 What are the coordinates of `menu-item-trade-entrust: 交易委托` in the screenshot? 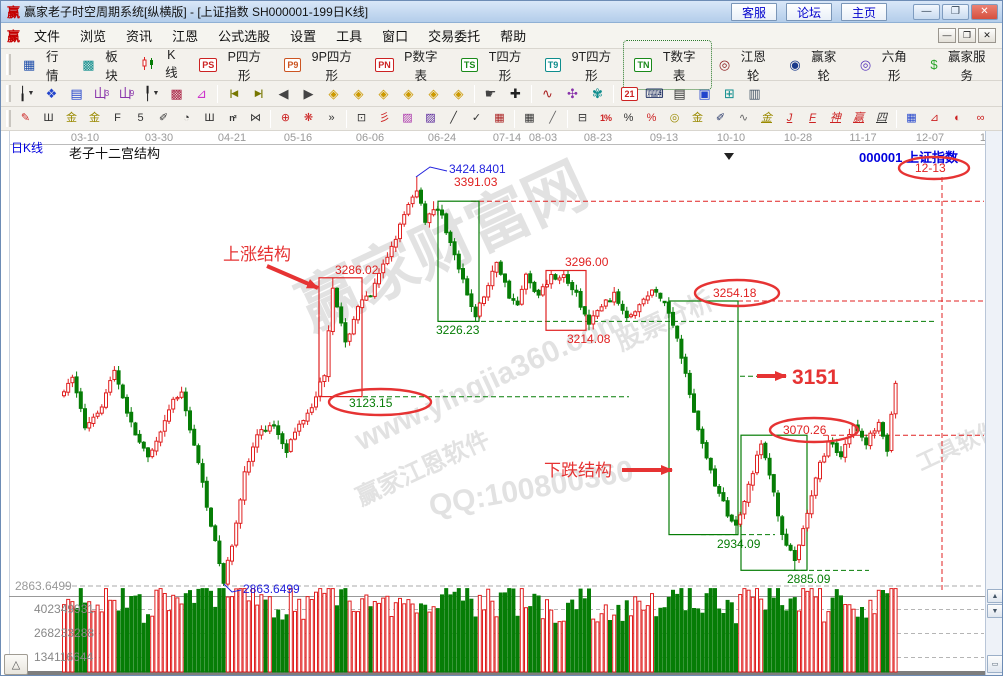 It's located at (454, 36).